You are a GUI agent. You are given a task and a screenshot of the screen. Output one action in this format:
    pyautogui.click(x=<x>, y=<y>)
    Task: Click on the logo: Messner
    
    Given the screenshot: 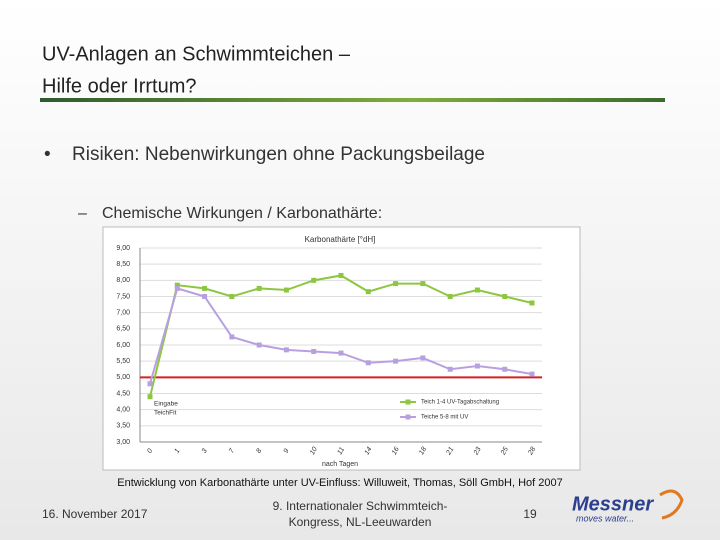 What is the action you would take?
    pyautogui.click(x=613, y=504)
    